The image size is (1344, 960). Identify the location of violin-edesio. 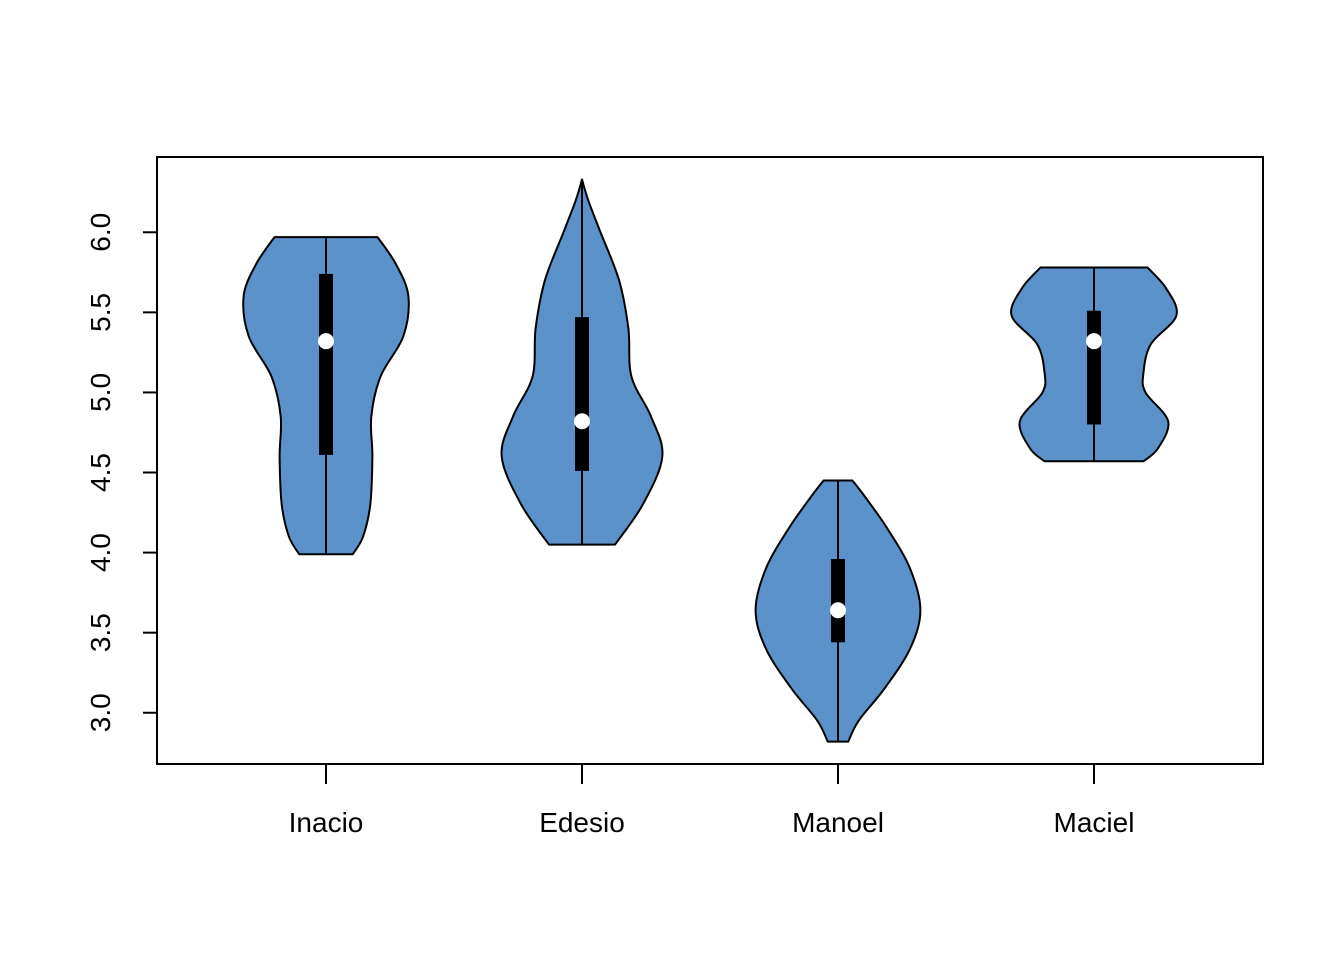
(582, 362).